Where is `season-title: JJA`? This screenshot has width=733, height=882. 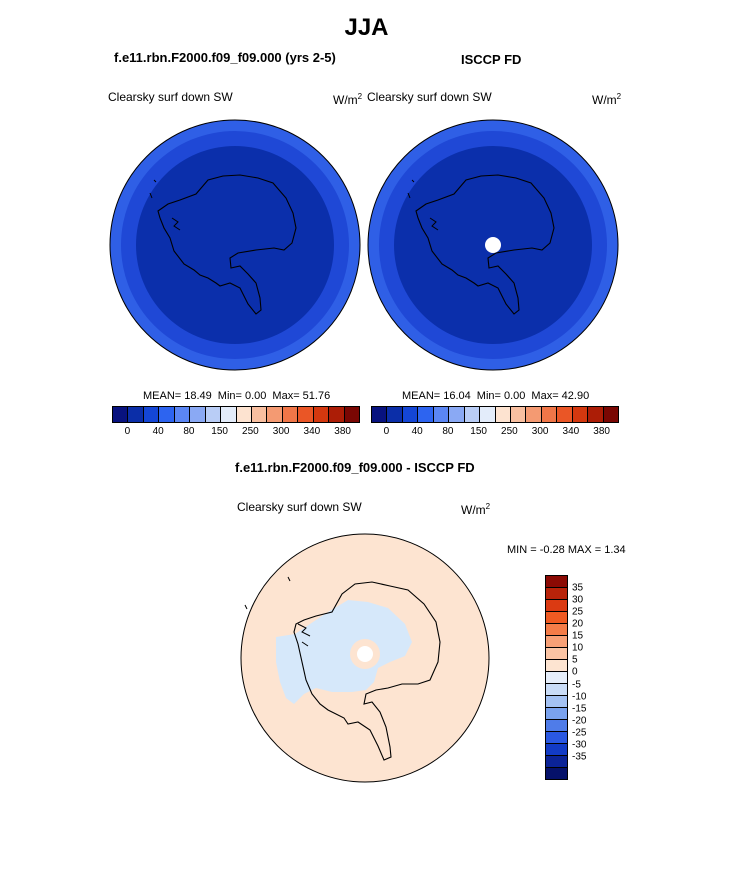 season-title: JJA is located at coordinates (366, 27).